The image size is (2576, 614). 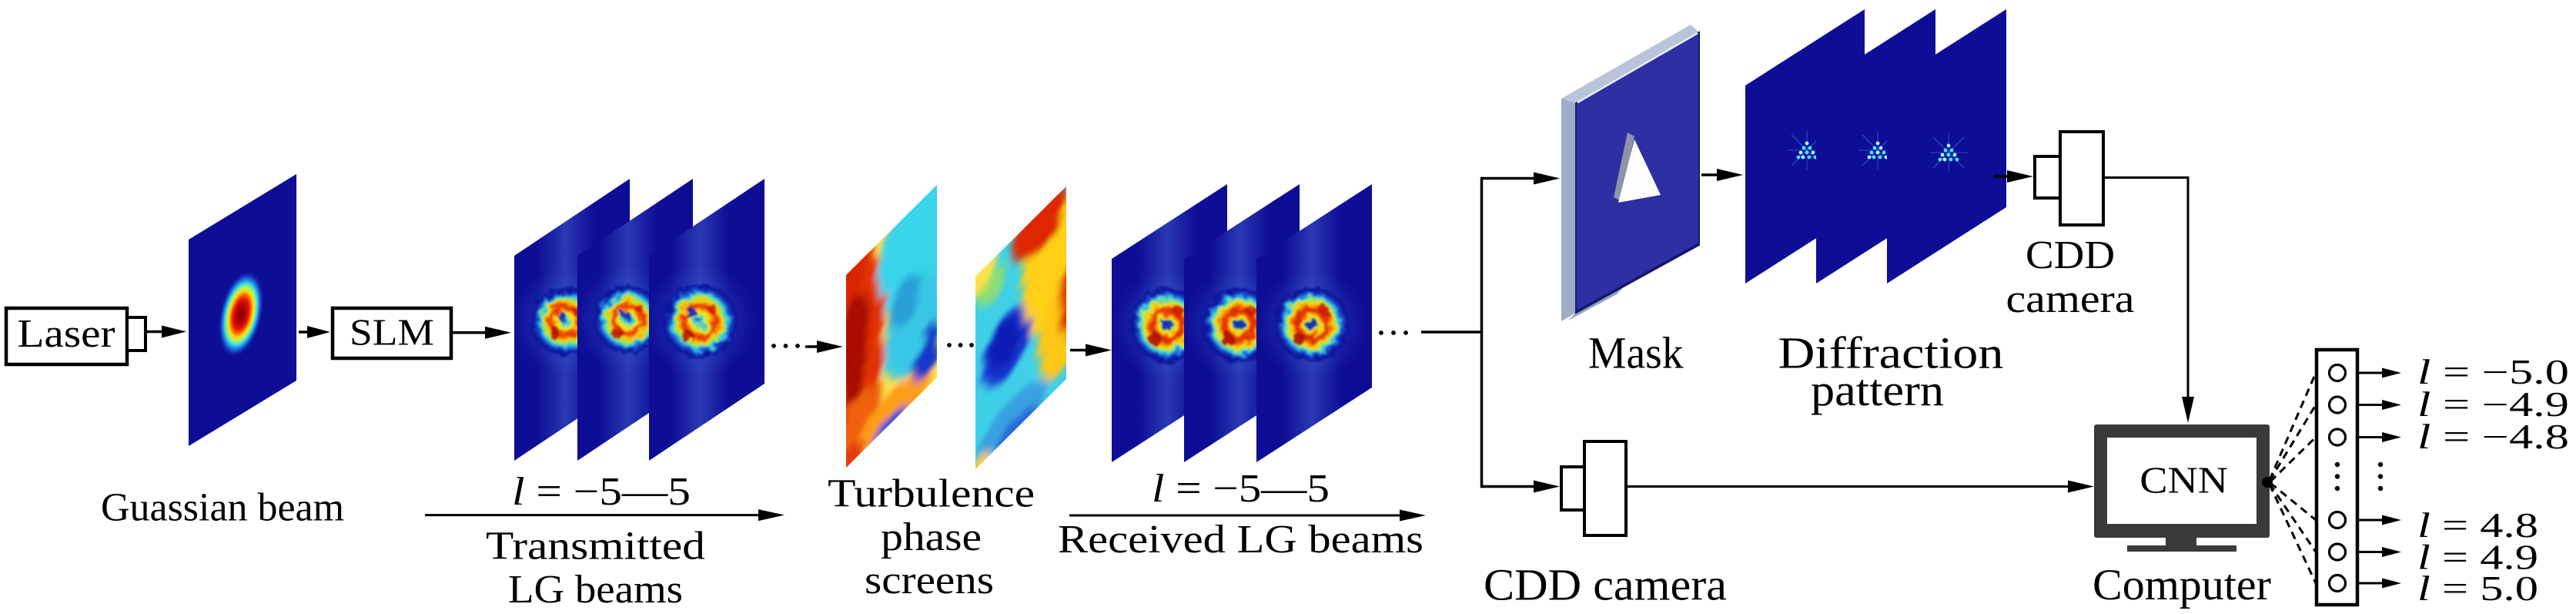 I want to click on svg-text: l = −4.8, so click(x=2493, y=437).